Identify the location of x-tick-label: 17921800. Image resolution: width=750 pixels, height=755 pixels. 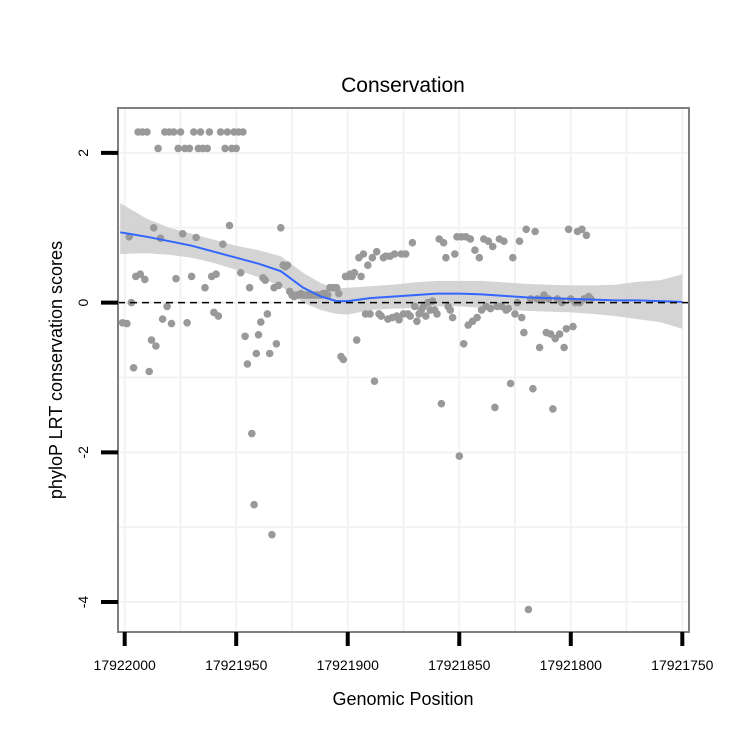
(571, 665).